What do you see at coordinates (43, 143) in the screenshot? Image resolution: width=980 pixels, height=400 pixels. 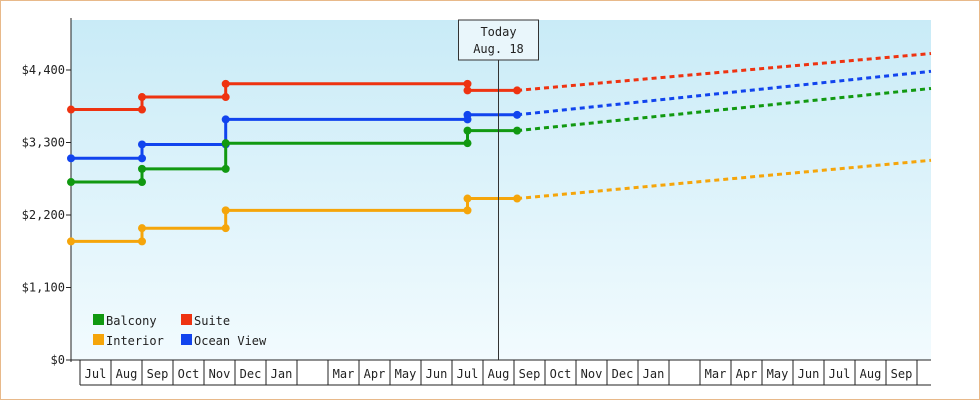 I see `y-tick-label: $3,300` at bounding box center [43, 143].